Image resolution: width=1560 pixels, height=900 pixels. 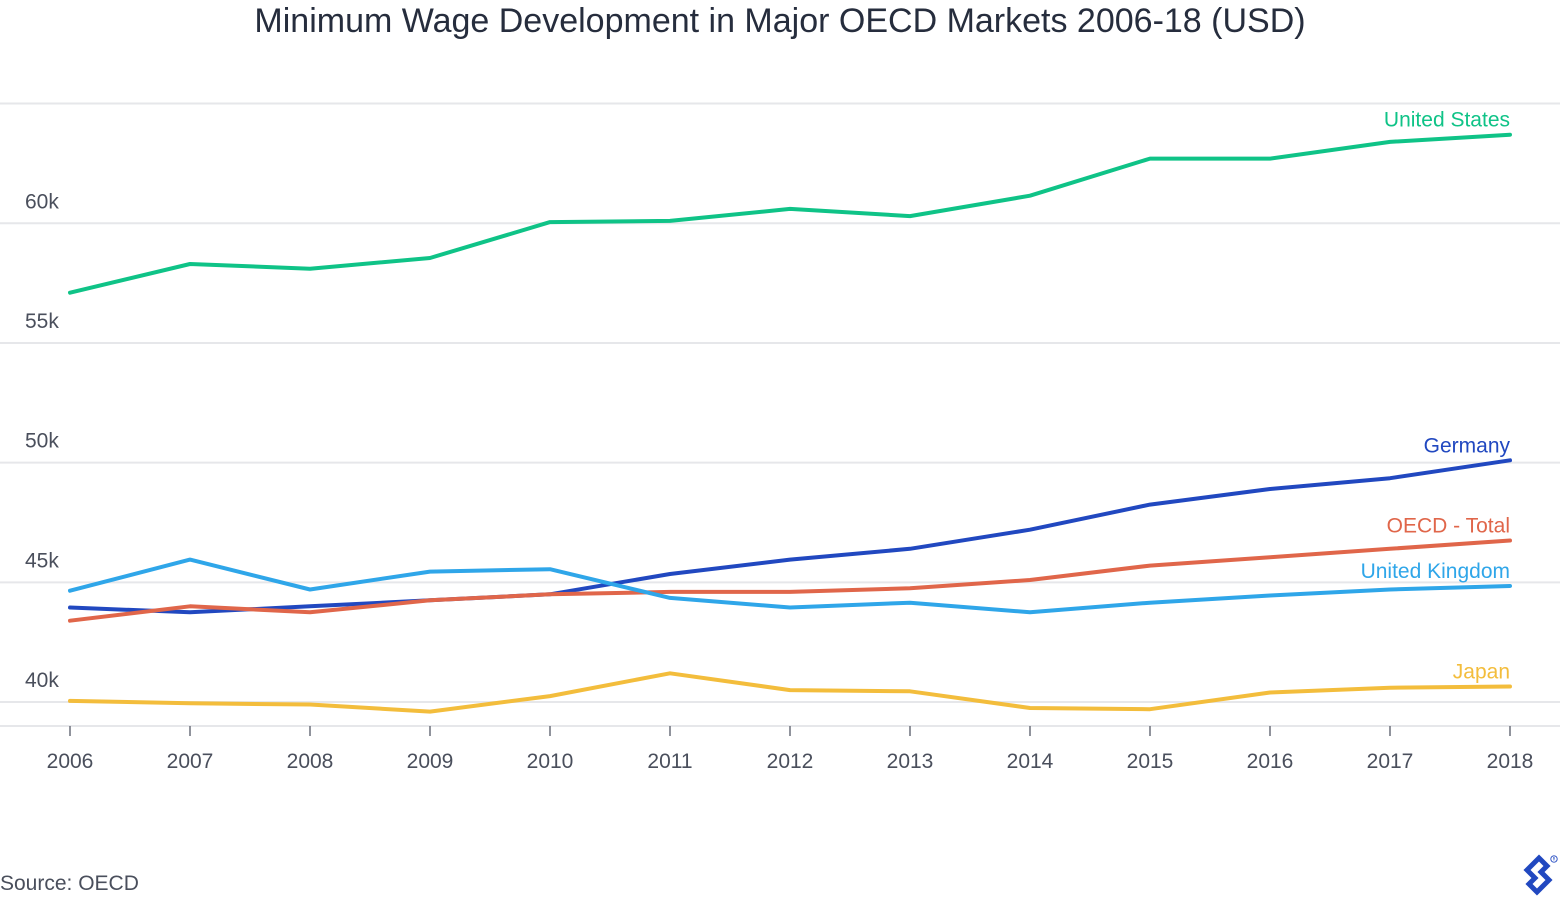 I want to click on x-tick-label: 2018, so click(x=1510, y=761).